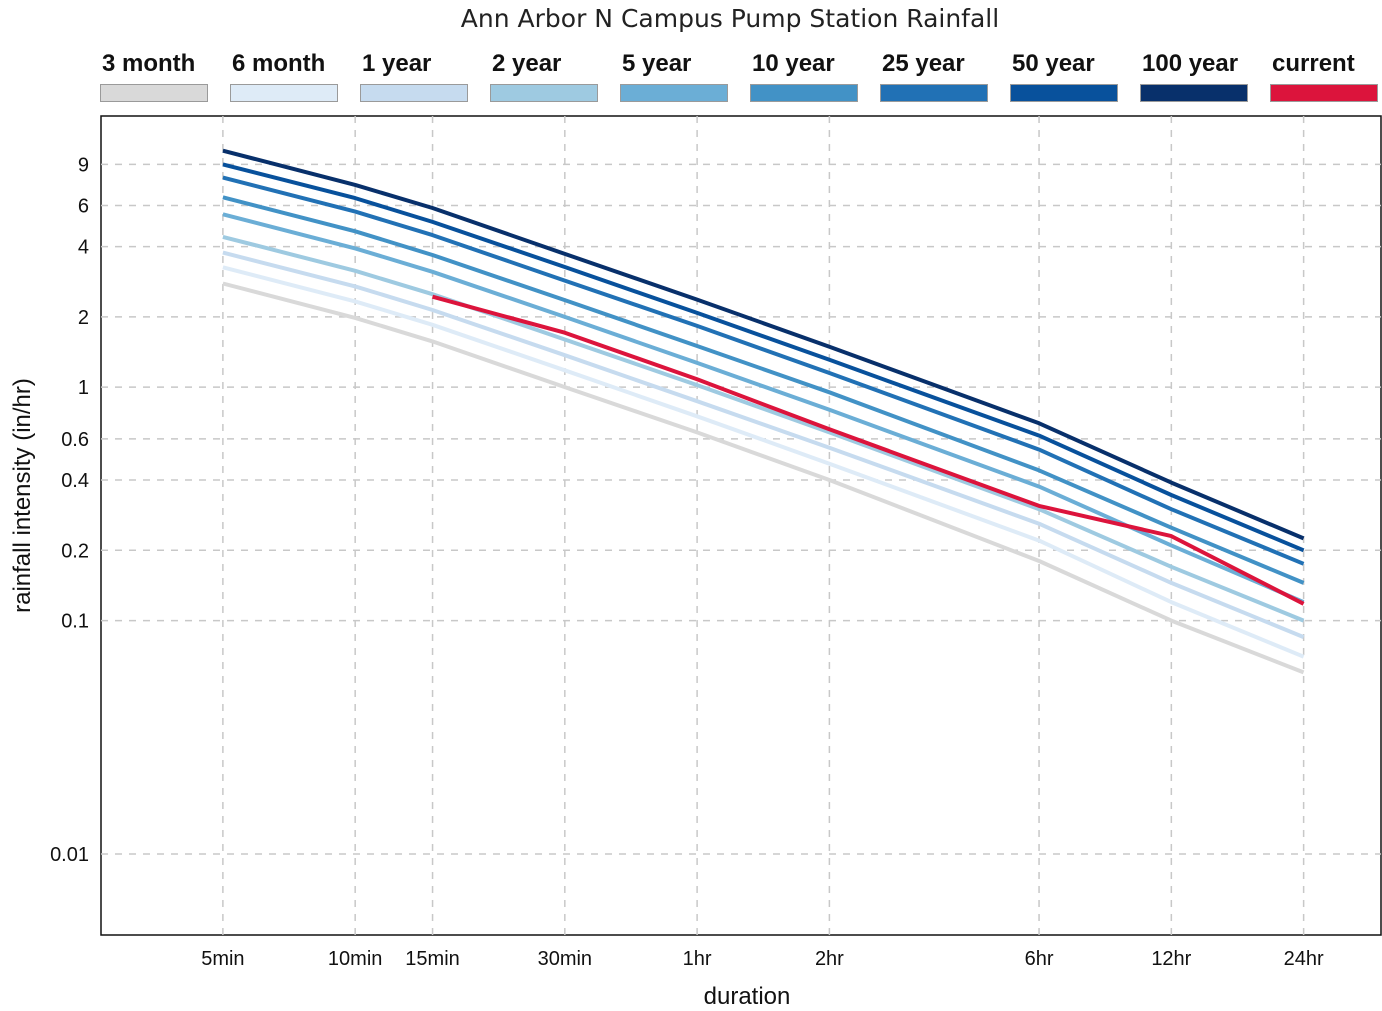 The image size is (1382, 1011). What do you see at coordinates (793, 63) in the screenshot?
I see `legend-label: 10 year` at bounding box center [793, 63].